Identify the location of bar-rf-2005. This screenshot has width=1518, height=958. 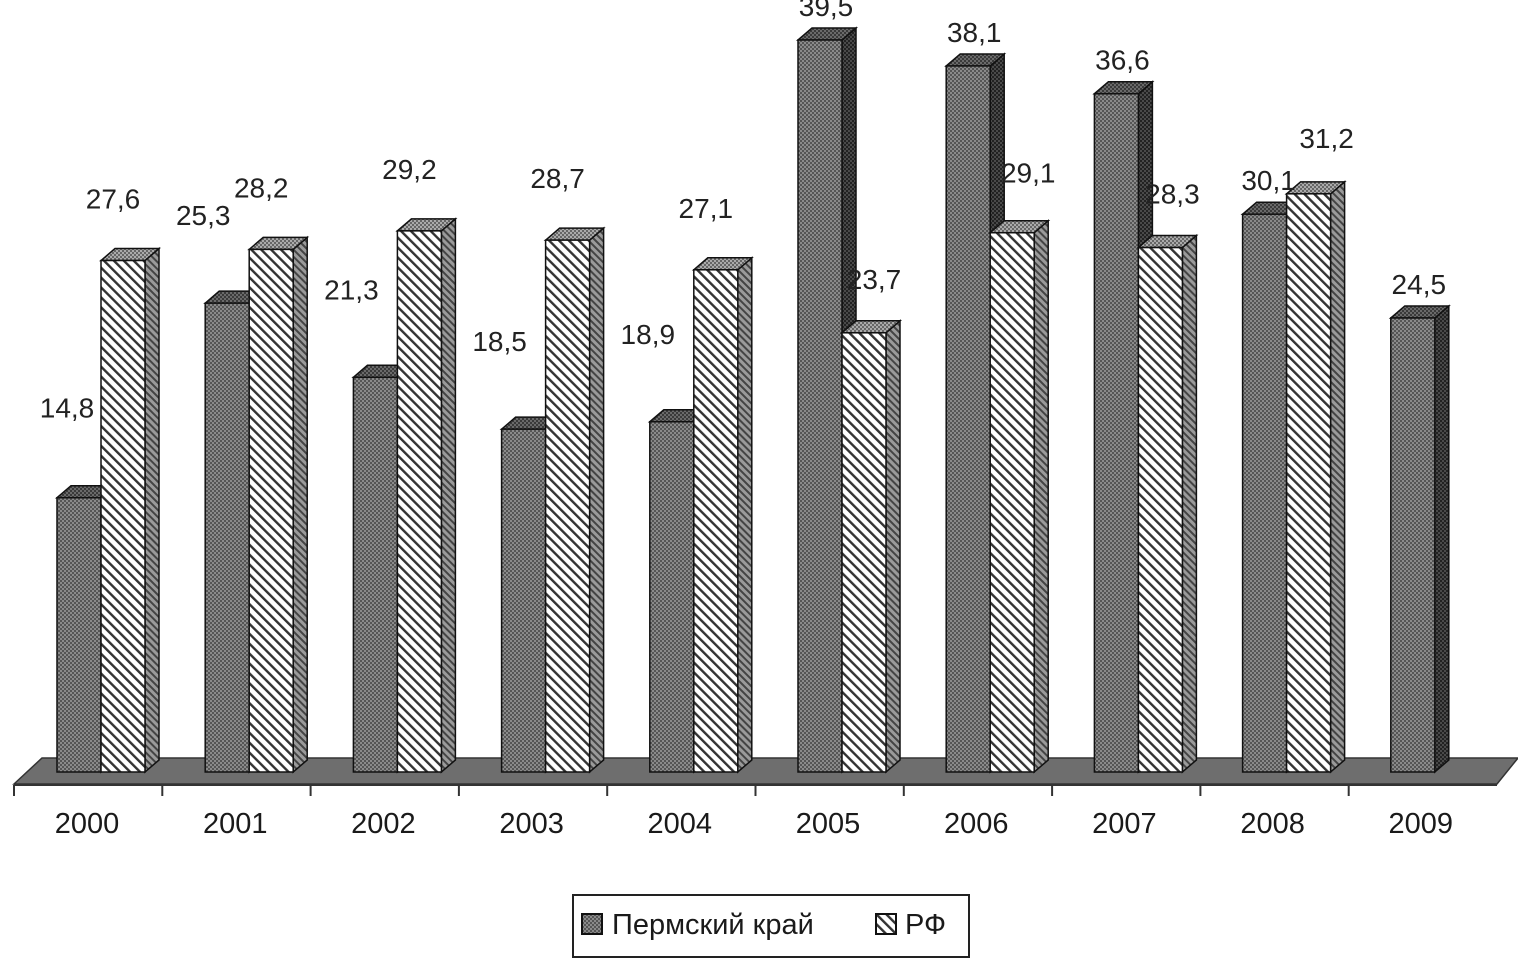
(871, 546).